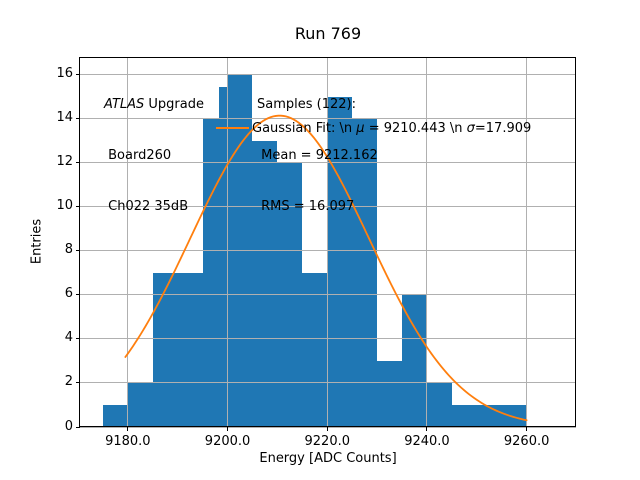  Describe the element at coordinates (128, 441) in the screenshot. I see `x-tick-label: 9180.0` at that location.